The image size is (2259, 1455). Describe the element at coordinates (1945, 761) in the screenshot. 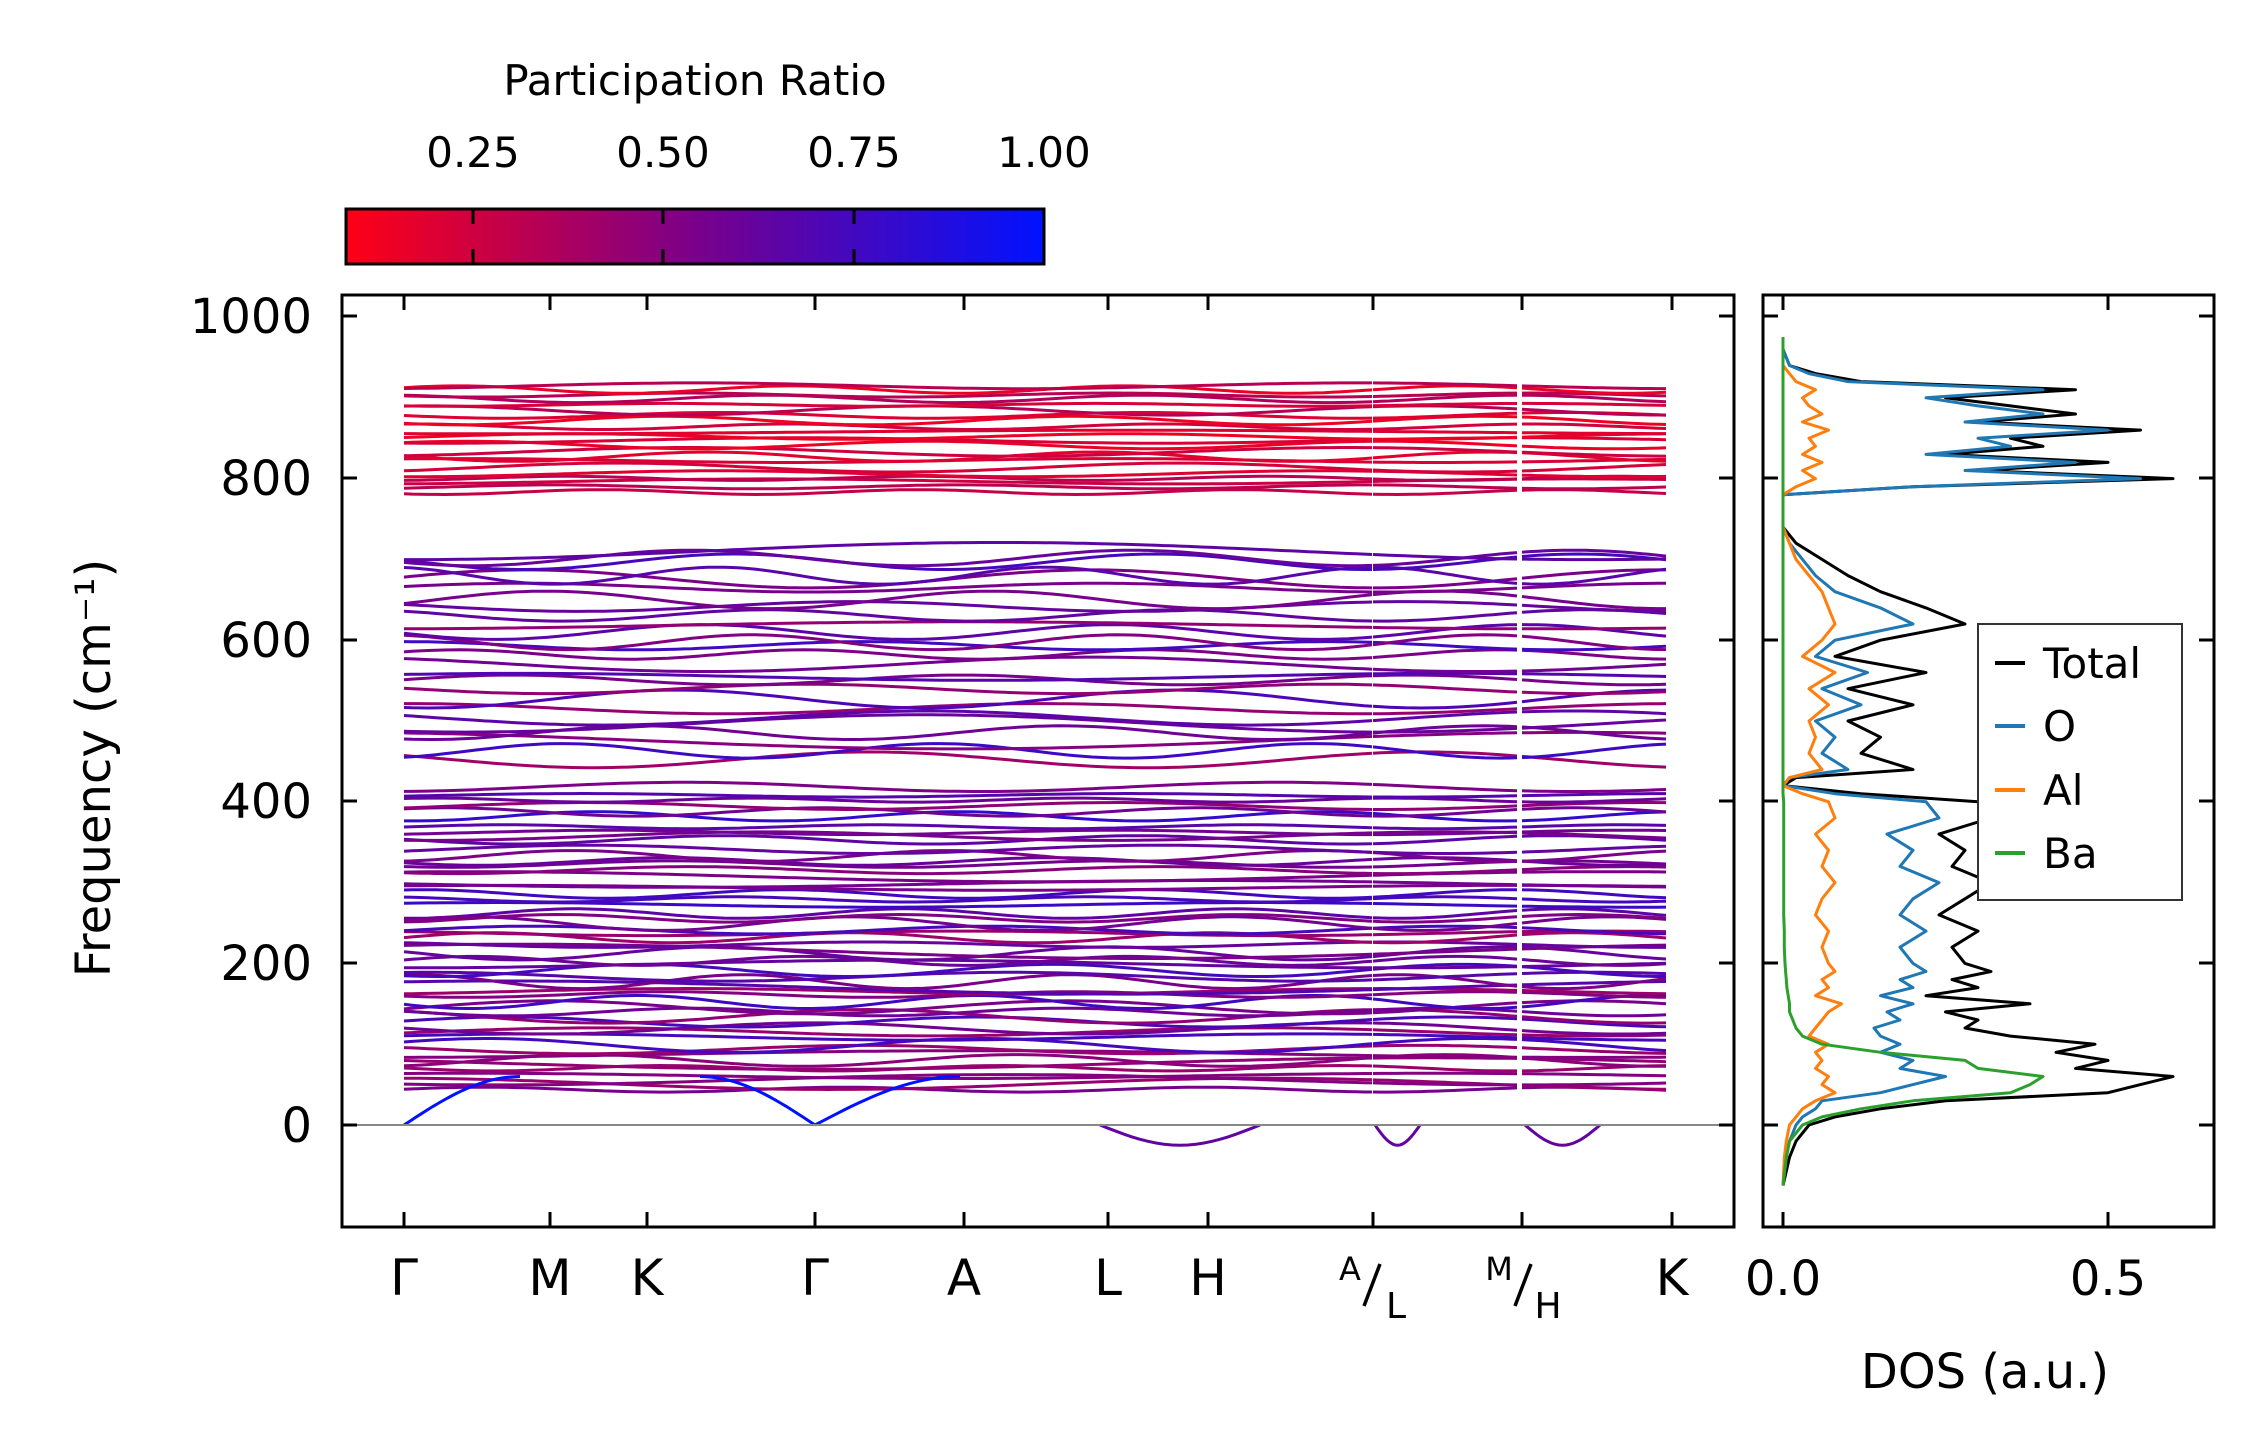

I see `dos-x-ticks` at that location.